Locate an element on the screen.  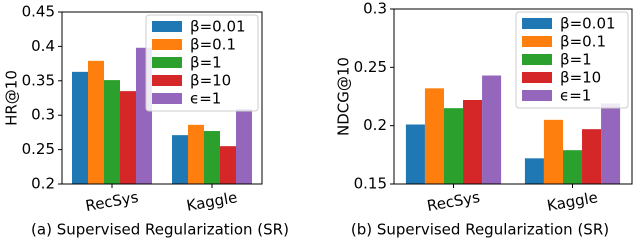
y-axis-label: HR@10 is located at coordinates (12, 98).